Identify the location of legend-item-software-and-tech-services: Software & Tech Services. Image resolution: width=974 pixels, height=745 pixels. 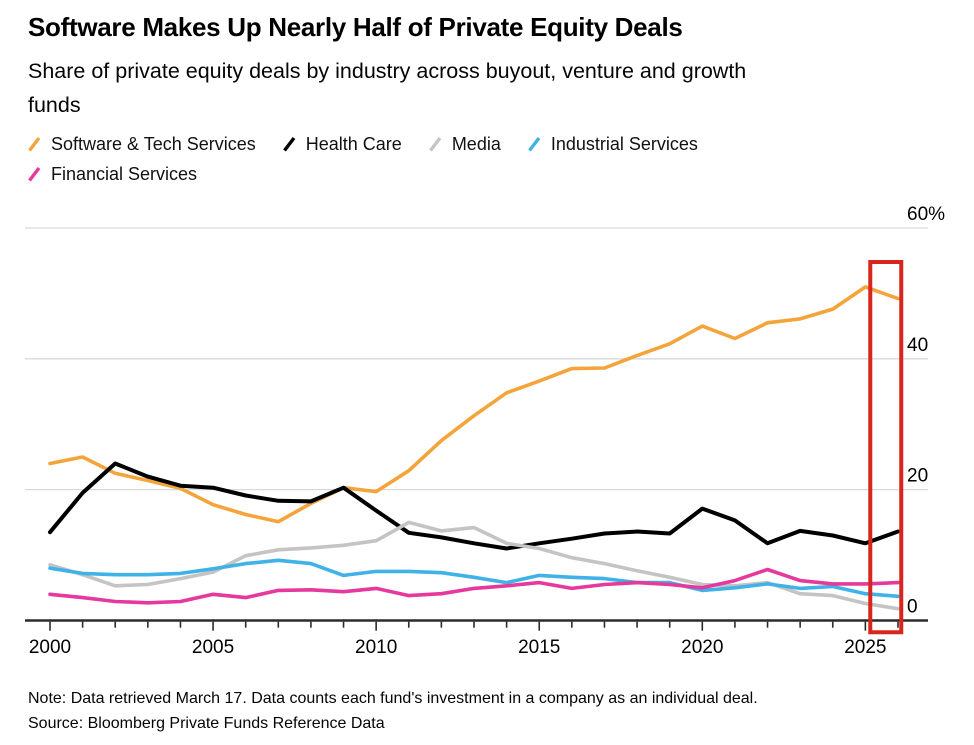
(141, 144).